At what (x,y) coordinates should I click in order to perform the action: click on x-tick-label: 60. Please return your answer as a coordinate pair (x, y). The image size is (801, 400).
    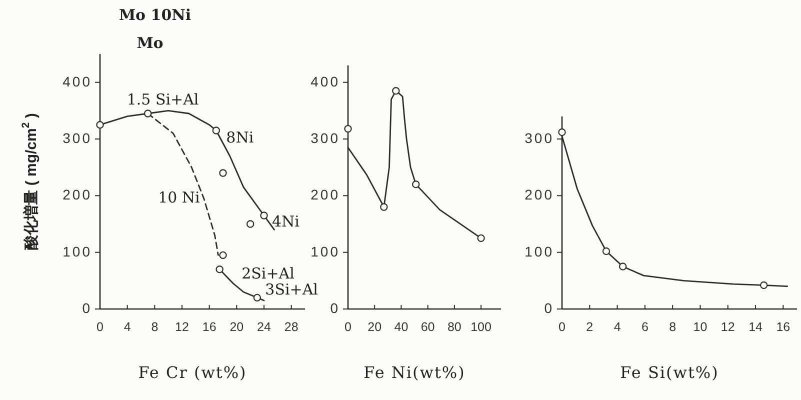
    Looking at the image, I should click on (427, 327).